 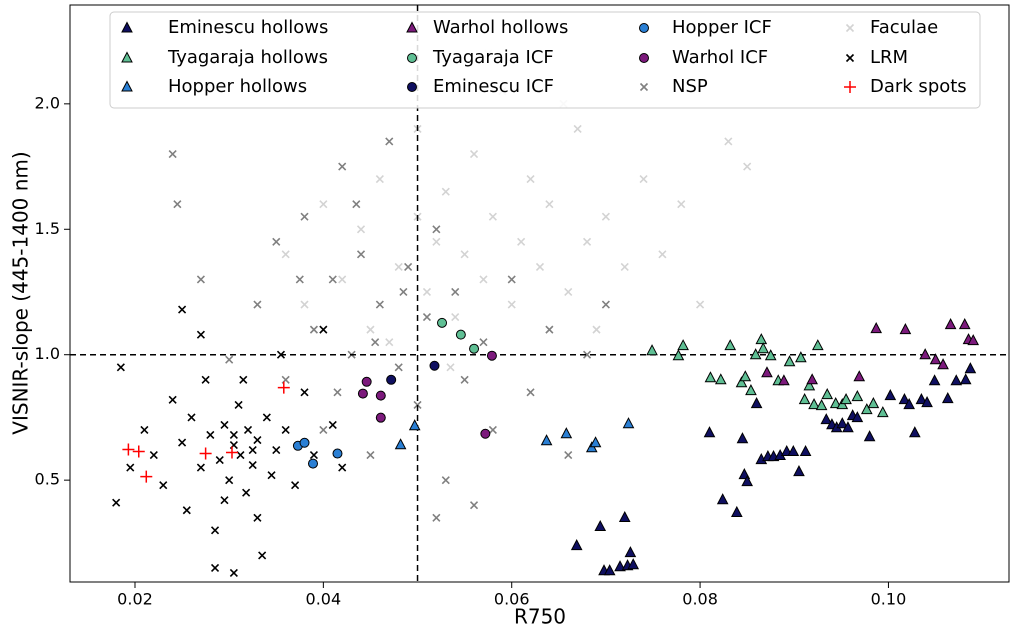 What do you see at coordinates (324, 599) in the screenshot?
I see `x-tick-label: 0.04` at bounding box center [324, 599].